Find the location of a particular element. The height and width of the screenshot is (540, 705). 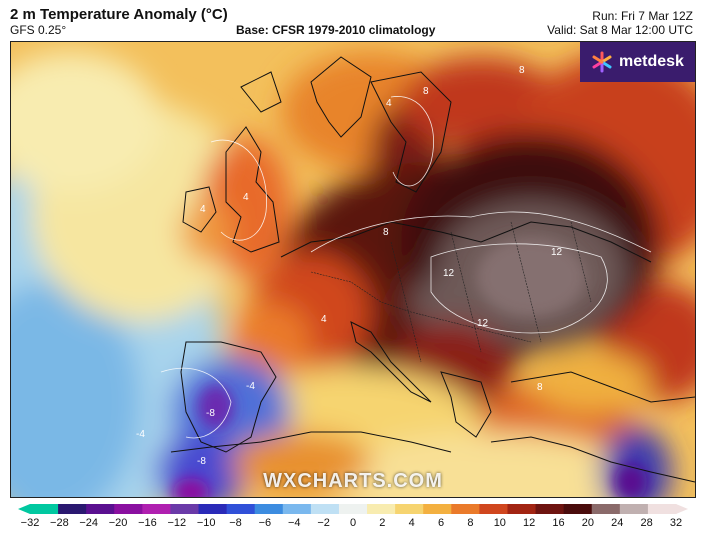

scale-tick-label: 12 is located at coordinates (529, 523).